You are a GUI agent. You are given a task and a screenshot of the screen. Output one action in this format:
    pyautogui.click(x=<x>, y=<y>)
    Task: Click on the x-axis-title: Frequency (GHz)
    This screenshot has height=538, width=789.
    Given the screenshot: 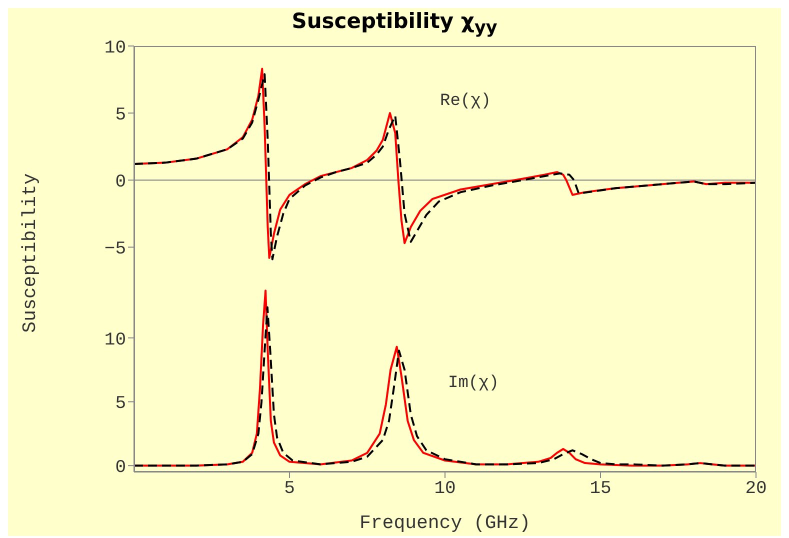 What is the action you would take?
    pyautogui.click(x=445, y=523)
    